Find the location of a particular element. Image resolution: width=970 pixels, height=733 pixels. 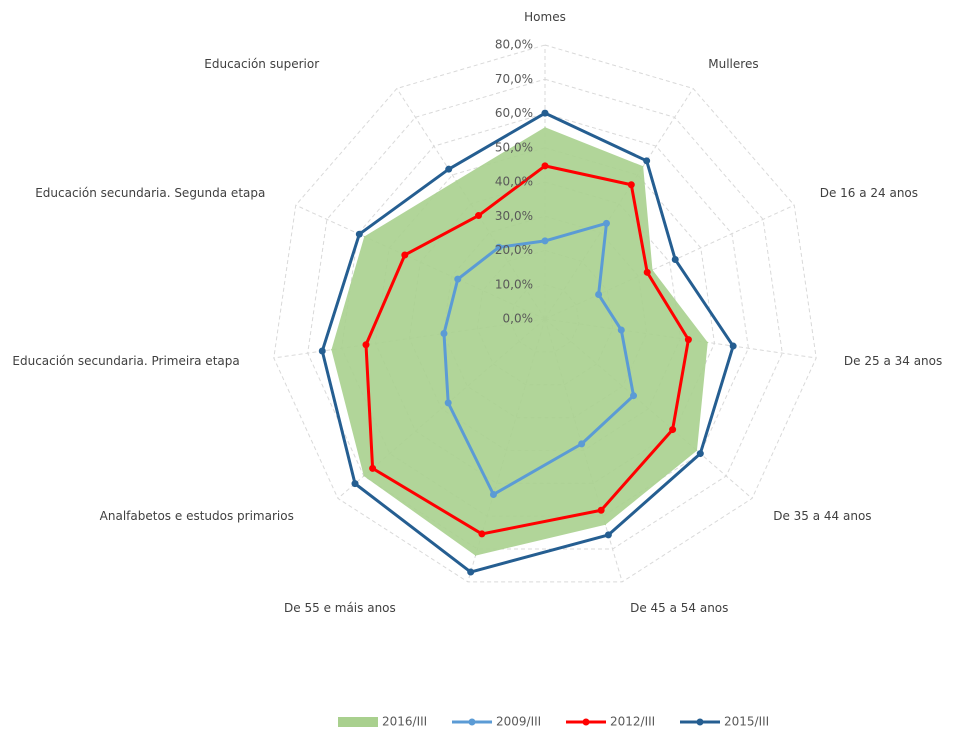

axis-label: De 25 a 34 anos is located at coordinates (893, 361).